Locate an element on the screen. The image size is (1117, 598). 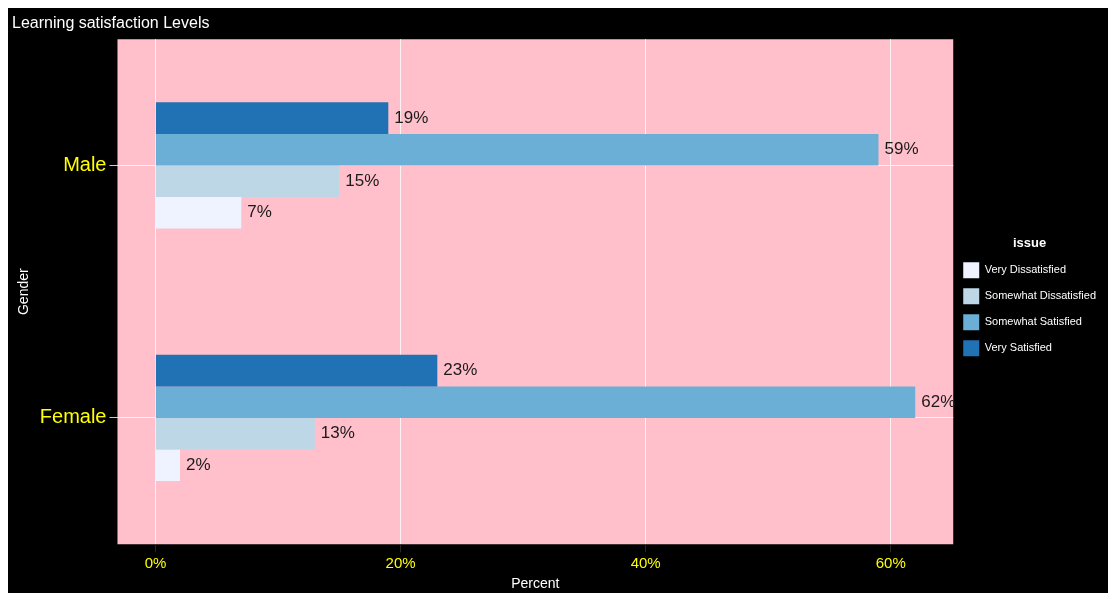
y-tick-label: Female is located at coordinates (73, 416).